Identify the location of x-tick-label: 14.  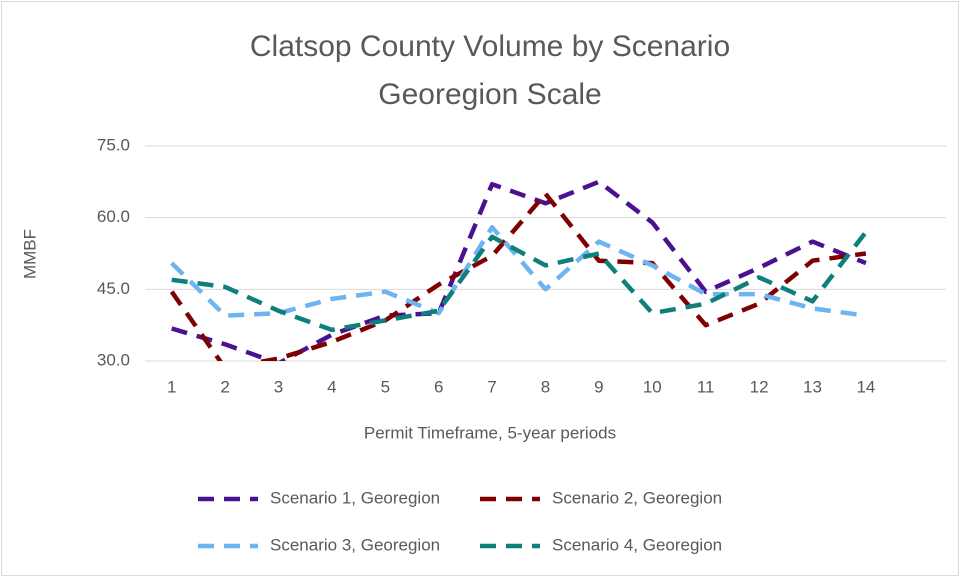
(865, 386).